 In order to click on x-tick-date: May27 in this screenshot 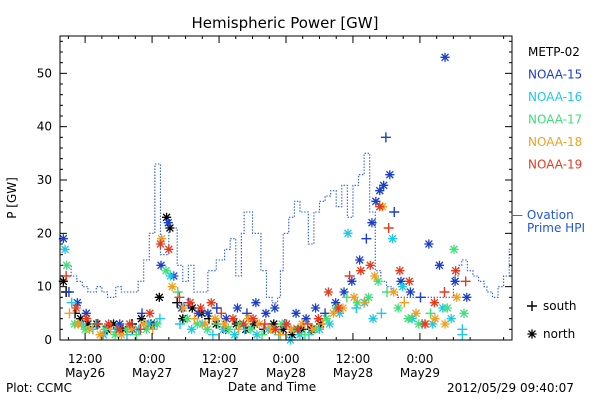, I will do `click(219, 373)`.